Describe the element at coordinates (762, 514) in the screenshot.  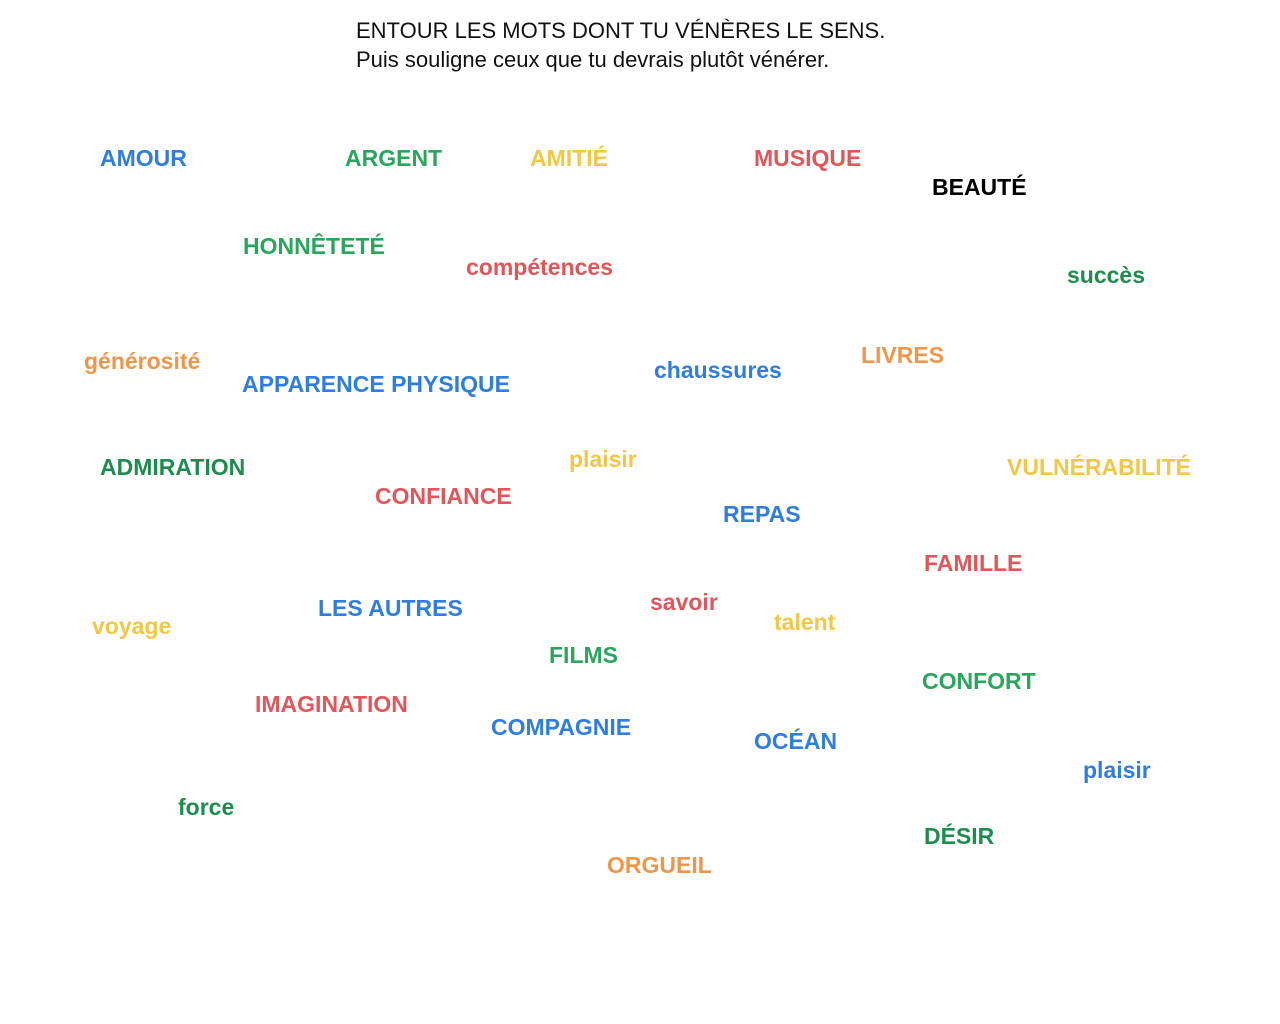
I see `word-repas: REPAS` at that location.